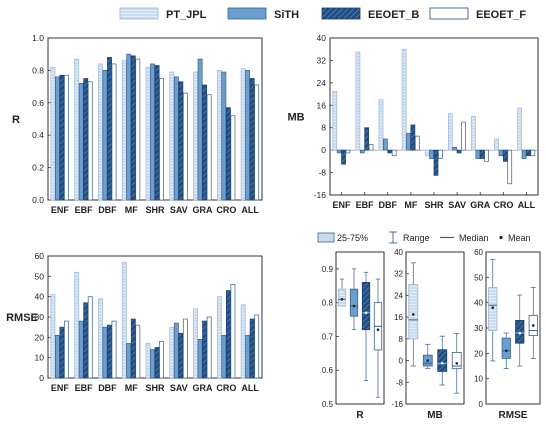 The image size is (546, 429). I want to click on y-tick-label: 0.4, so click(38, 135).